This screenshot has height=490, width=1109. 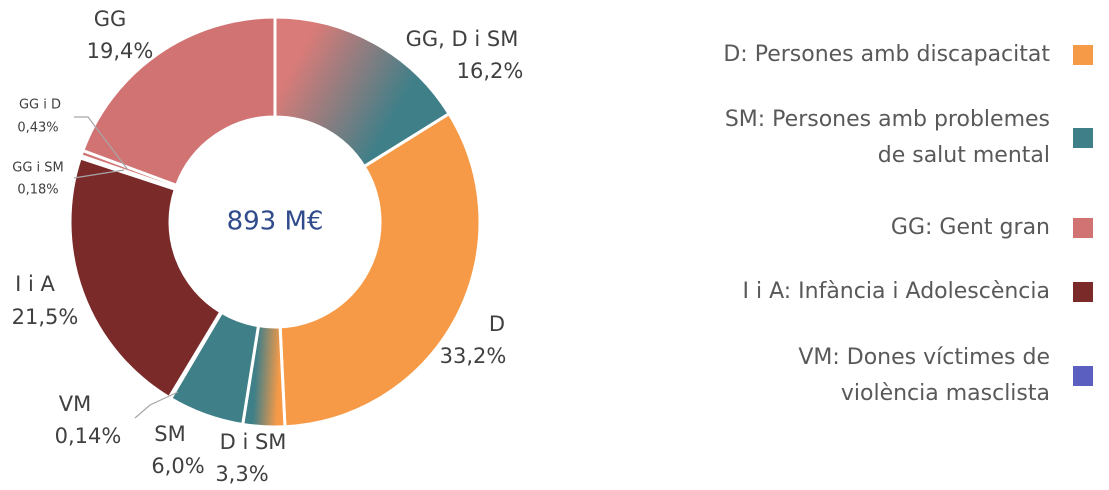 What do you see at coordinates (169, 434) in the screenshot?
I see `slice-label: SM` at bounding box center [169, 434].